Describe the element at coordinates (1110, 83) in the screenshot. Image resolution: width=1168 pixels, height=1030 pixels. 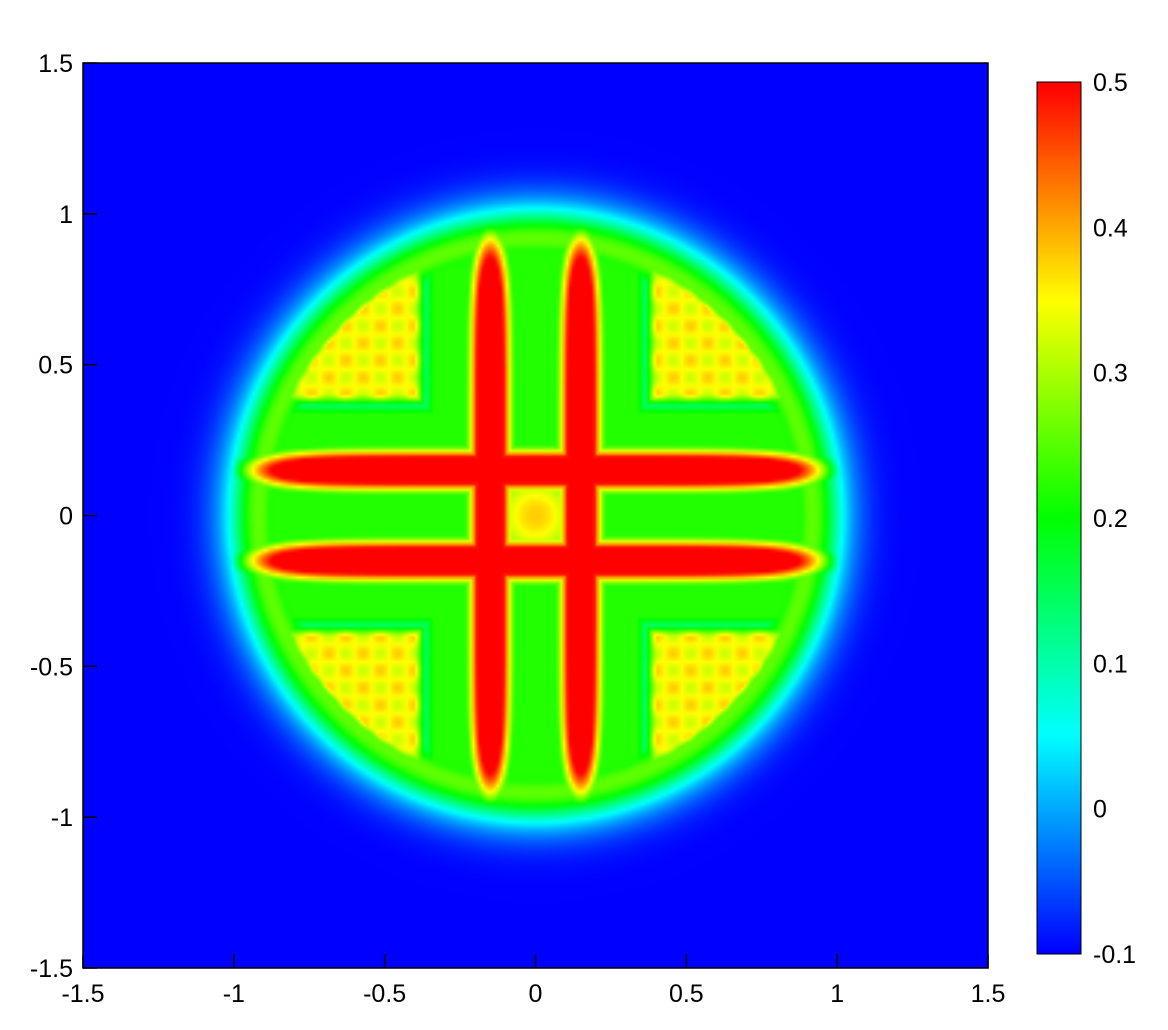
I see `colorbar-tick-label: 0.5` at that location.